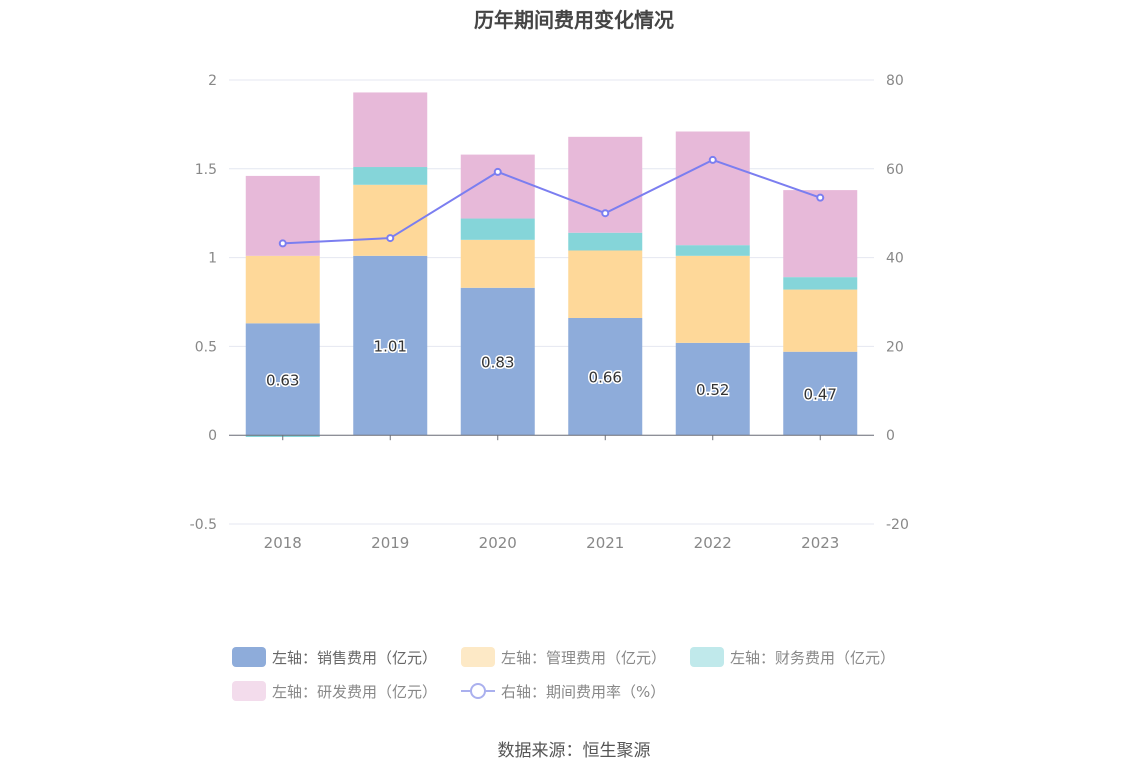  I want to click on legend-swatch-sales, so click(249, 657).